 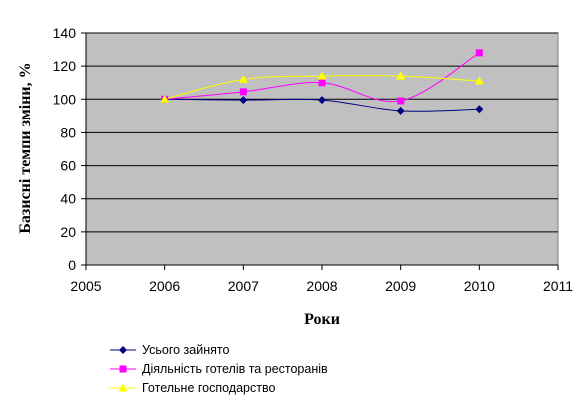 What do you see at coordinates (85, 286) in the screenshot?
I see `x-tick-label: 2005` at bounding box center [85, 286].